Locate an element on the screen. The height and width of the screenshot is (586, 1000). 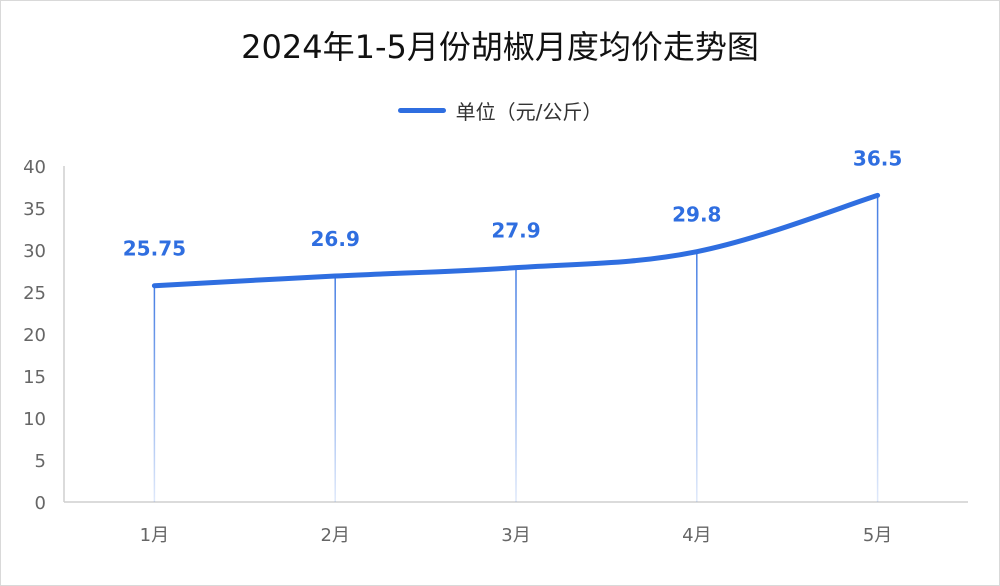
data-label: 25.75 is located at coordinates (154, 249).